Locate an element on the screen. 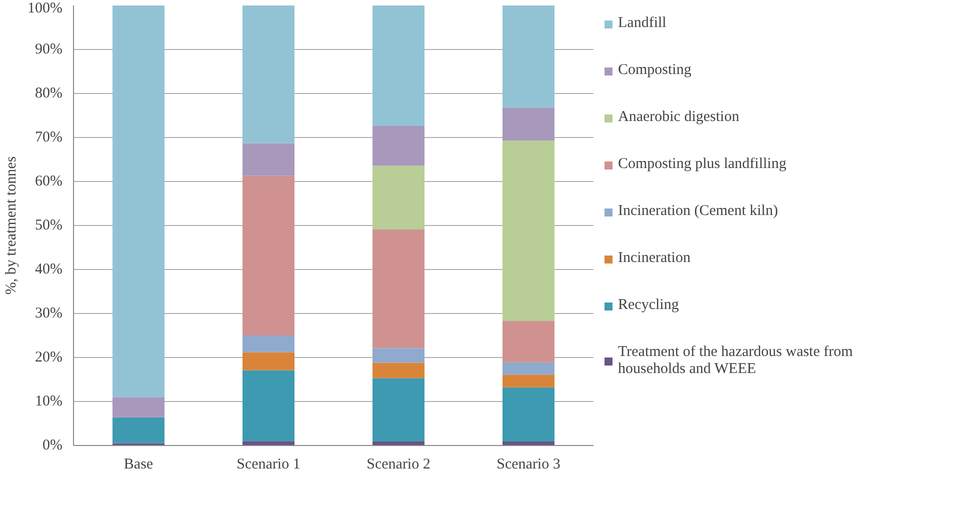 The height and width of the screenshot is (512, 980). legend-label: Recycling is located at coordinates (648, 305).